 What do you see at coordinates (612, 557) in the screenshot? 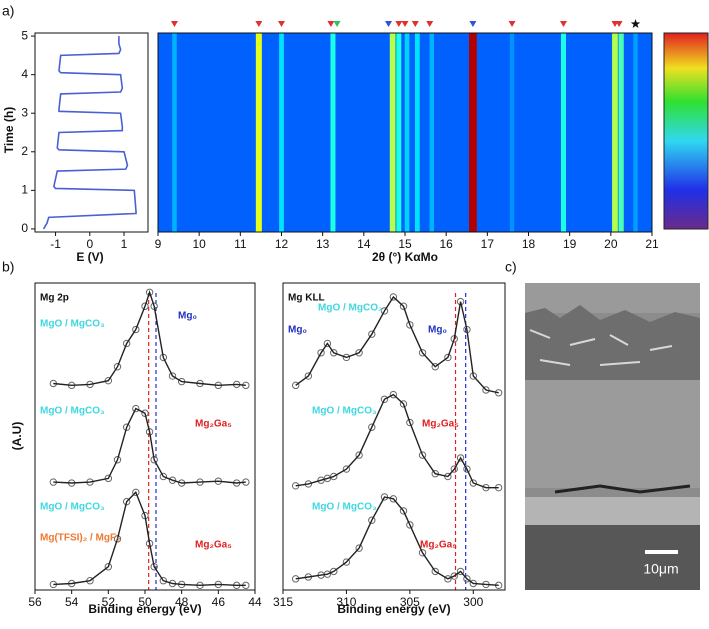
I see `sem-bottom` at bounding box center [612, 557].